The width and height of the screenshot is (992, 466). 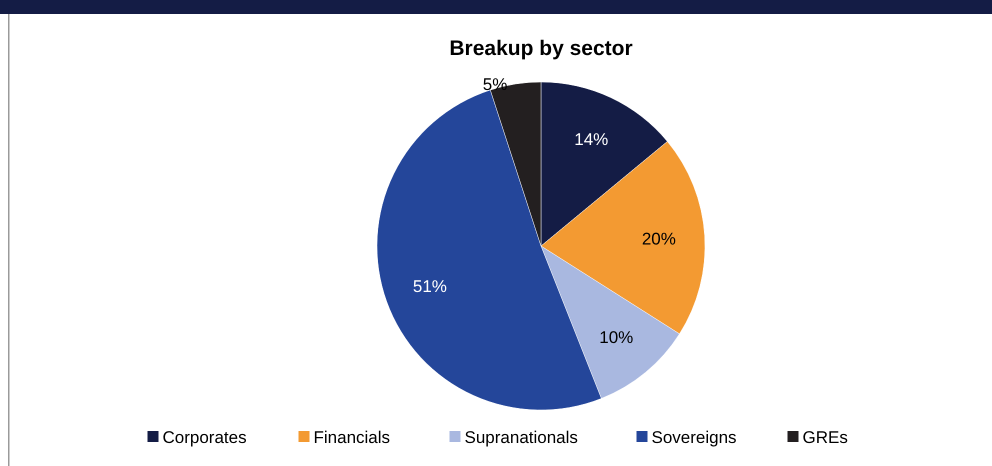 What do you see at coordinates (495, 84) in the screenshot?
I see `data-label: 5%` at bounding box center [495, 84].